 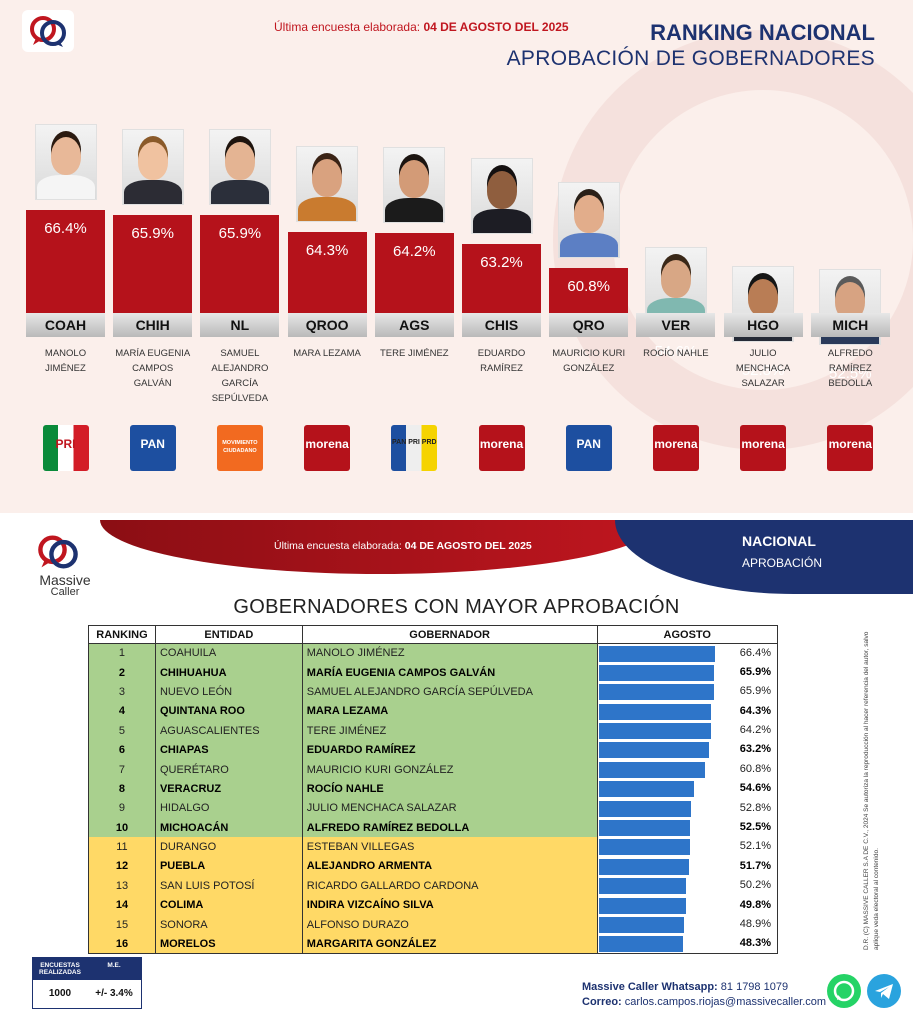 What do you see at coordinates (501, 361) in the screenshot?
I see `governor-name: EDUARDO RAMÍREZ` at bounding box center [501, 361].